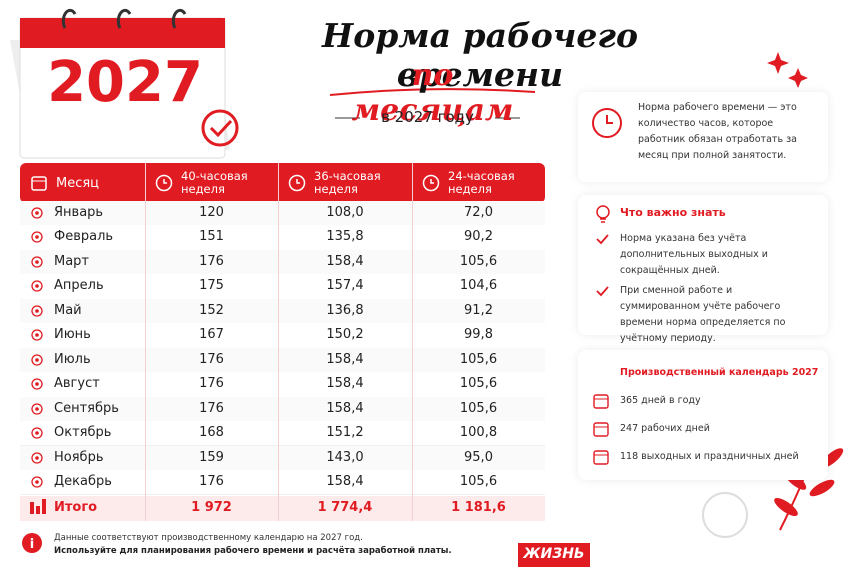  I want to click on month: Июль, so click(72, 359).